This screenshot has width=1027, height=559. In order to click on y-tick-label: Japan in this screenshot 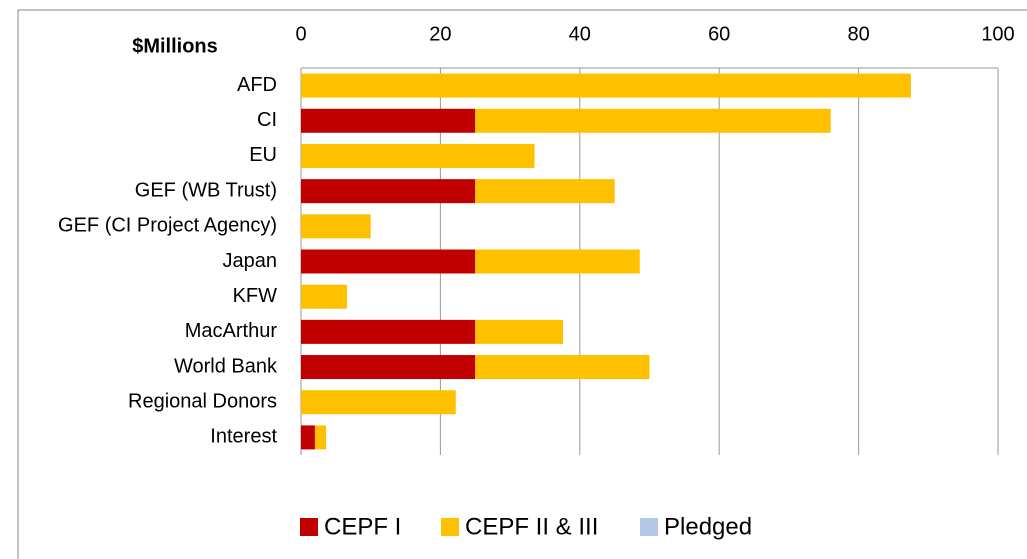, I will do `click(250, 261)`.